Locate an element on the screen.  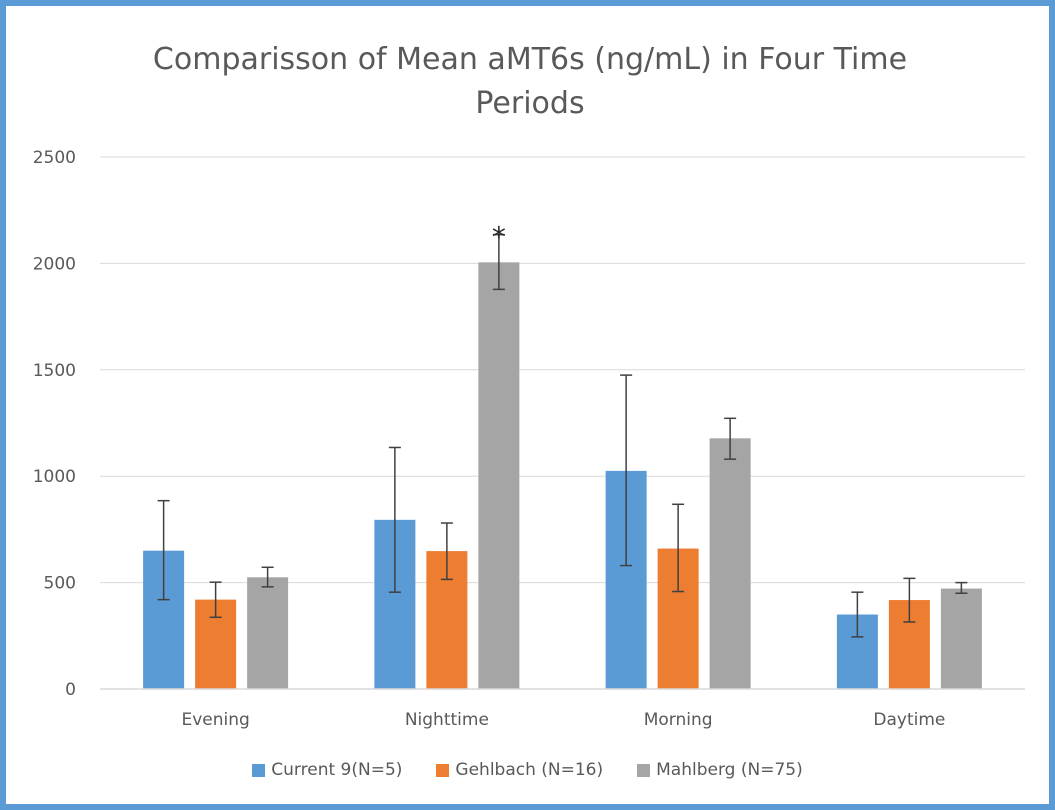
legend-item-current: Current 9(N=5) is located at coordinates (327, 770).